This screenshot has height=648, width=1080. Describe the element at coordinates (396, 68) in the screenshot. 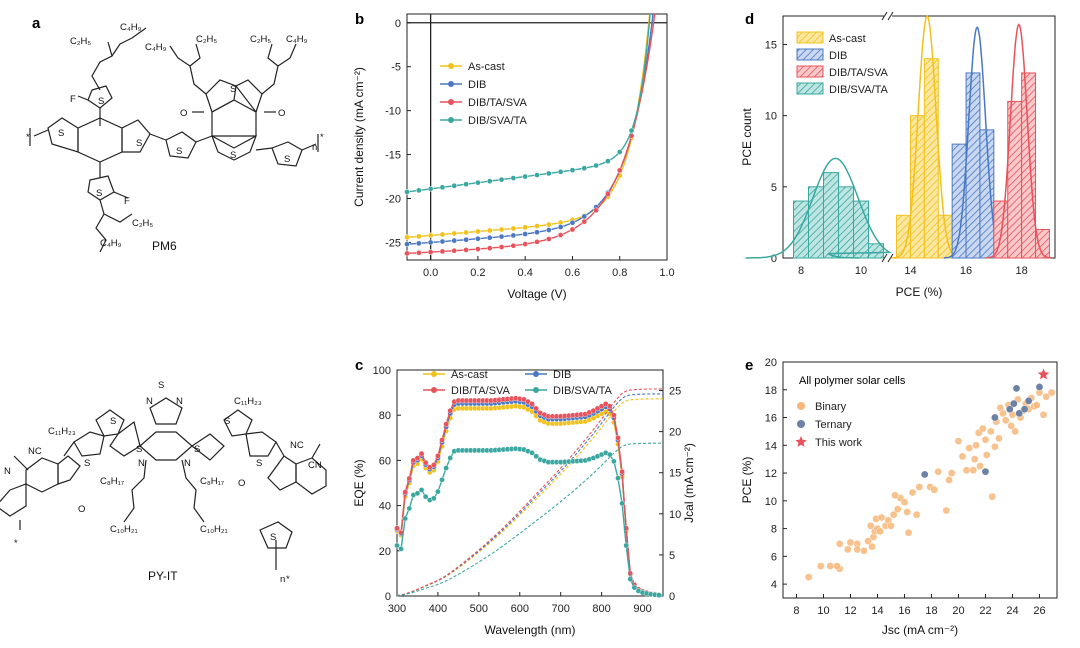

I see `jv-y-tick-label: -5` at that location.